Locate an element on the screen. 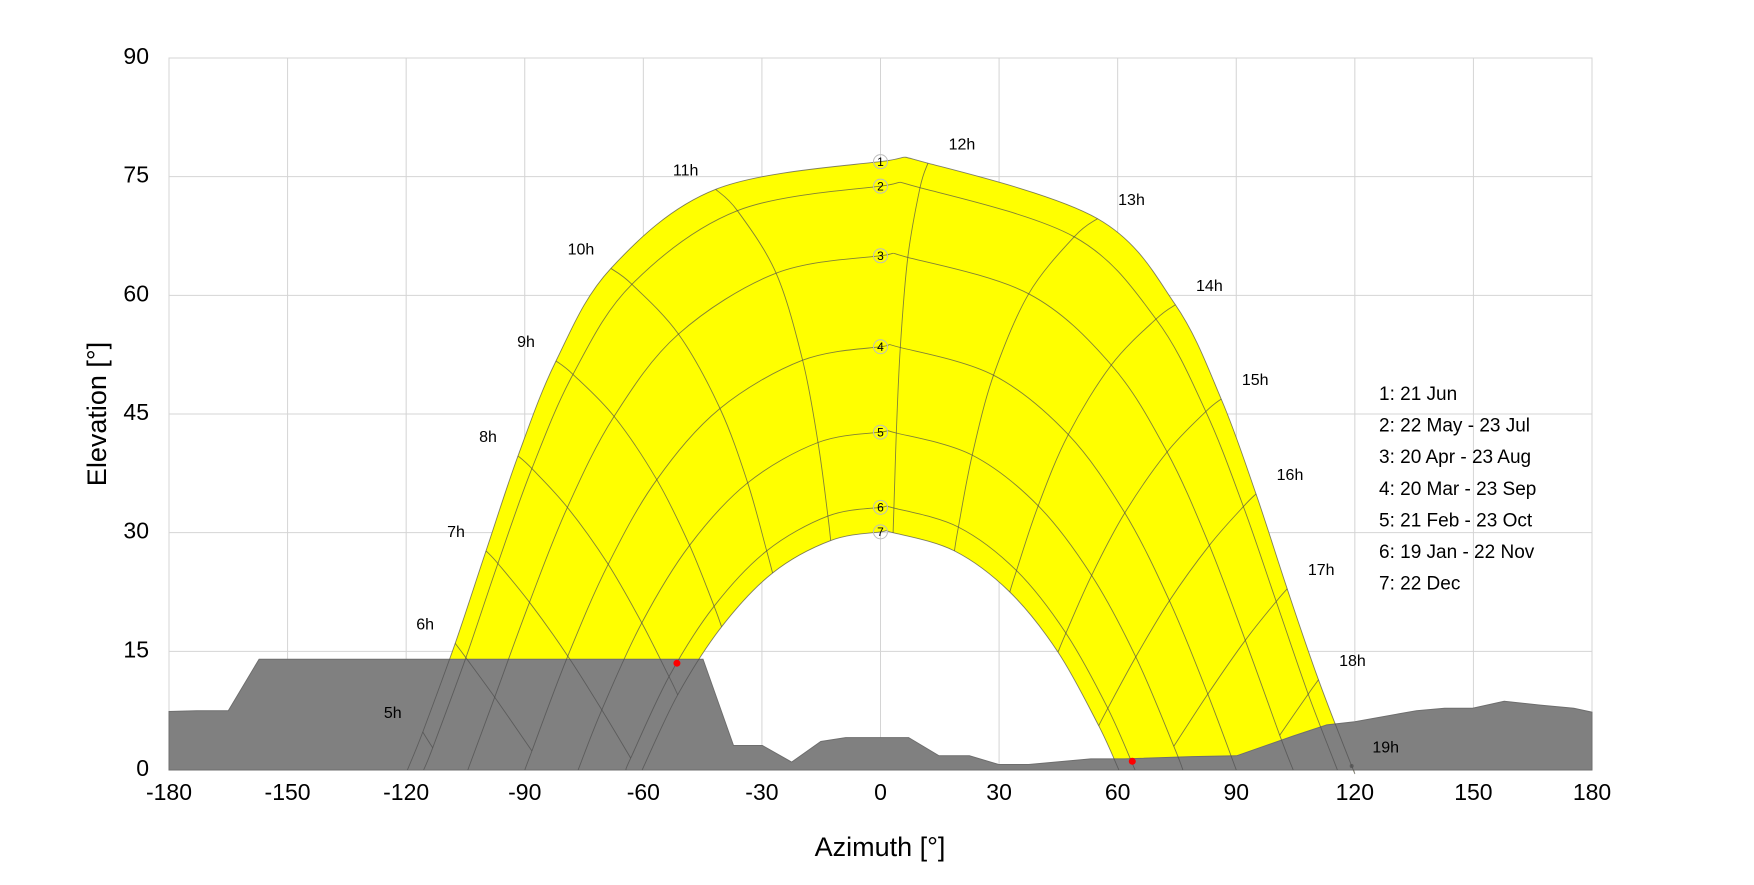  x-tick-label: -90 is located at coordinates (524, 792).